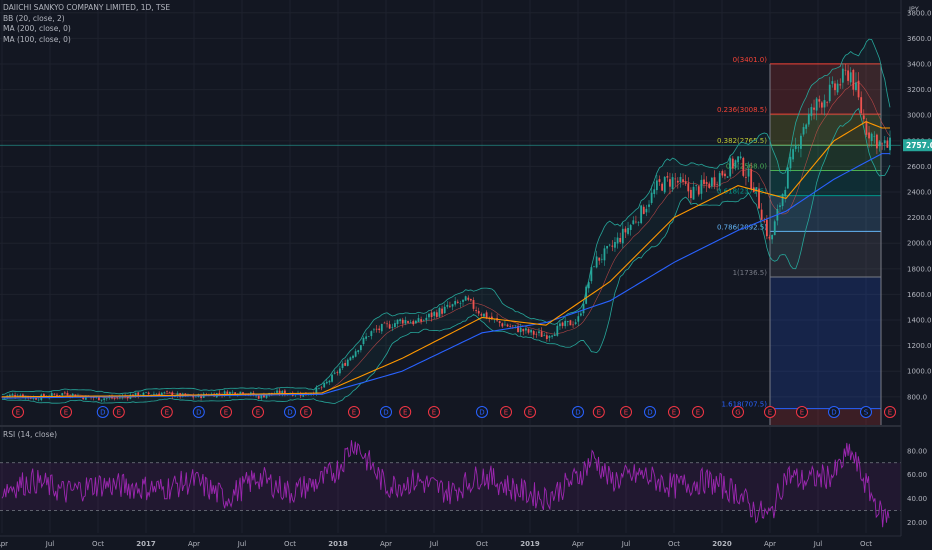 Image resolution: width=932 pixels, height=550 pixels. Describe the element at coordinates (744, 405) in the screenshot. I see `fib-level-label: 1.618(707.5)` at that location.